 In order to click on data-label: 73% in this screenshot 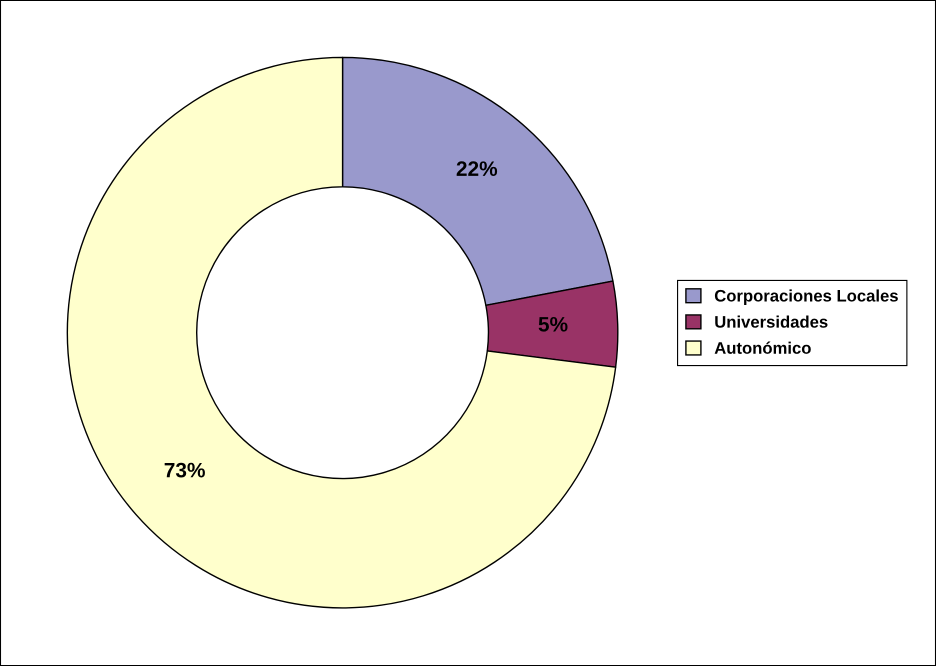, I will do `click(184, 470)`.